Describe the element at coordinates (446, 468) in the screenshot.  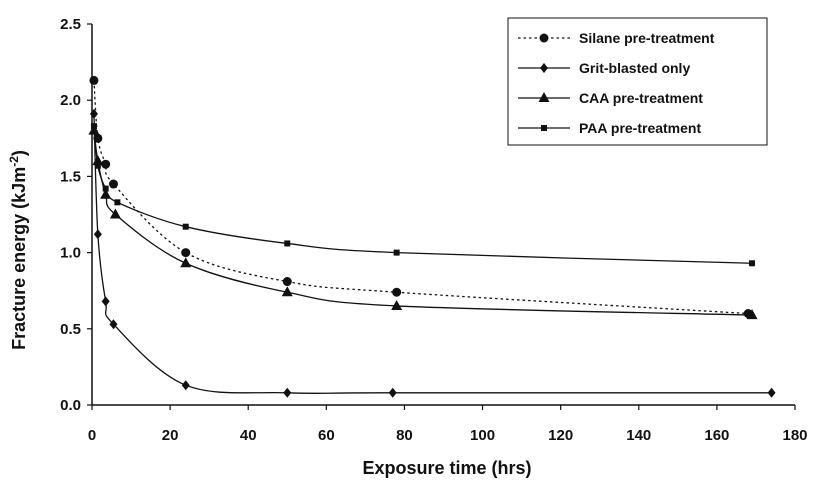
I see `x-axis-title: Exposure time (hrs)` at that location.